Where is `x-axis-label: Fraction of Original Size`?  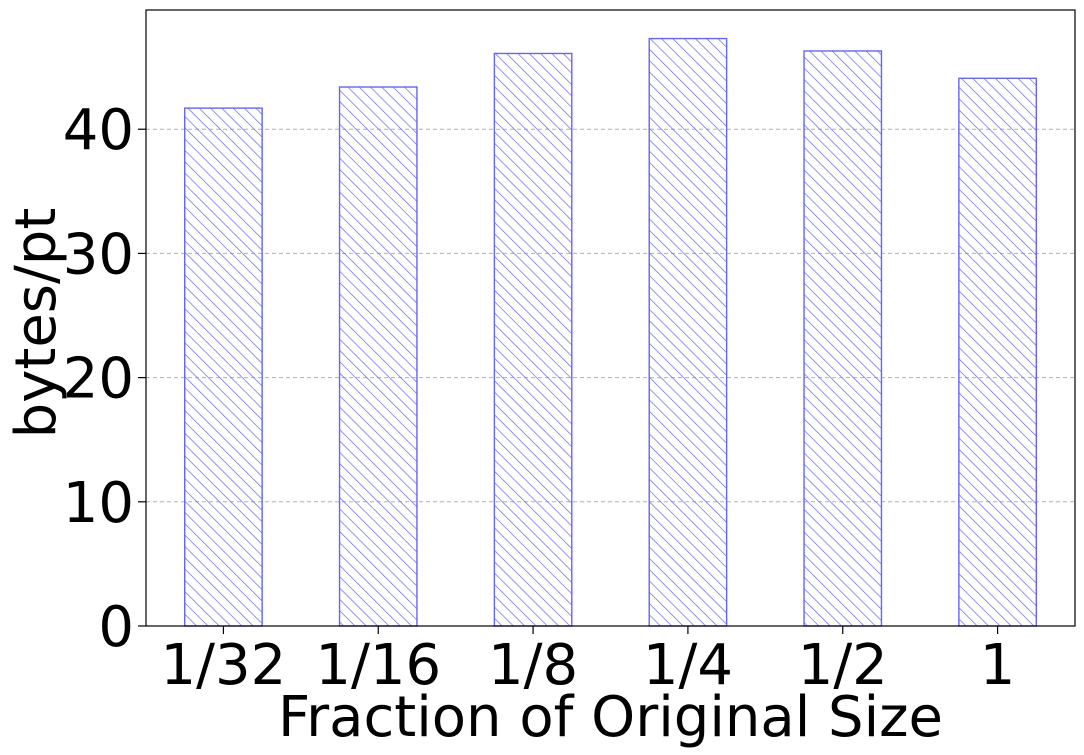 x-axis-label: Fraction of Original Size is located at coordinates (610, 717).